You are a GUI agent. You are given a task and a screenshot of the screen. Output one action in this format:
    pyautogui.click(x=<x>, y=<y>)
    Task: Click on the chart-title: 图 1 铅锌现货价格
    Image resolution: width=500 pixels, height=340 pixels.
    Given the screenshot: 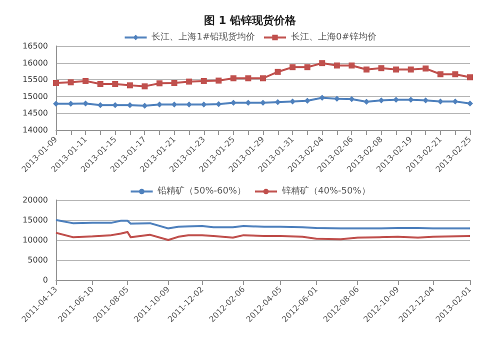 What is the action you would take?
    pyautogui.click(x=251, y=20)
    